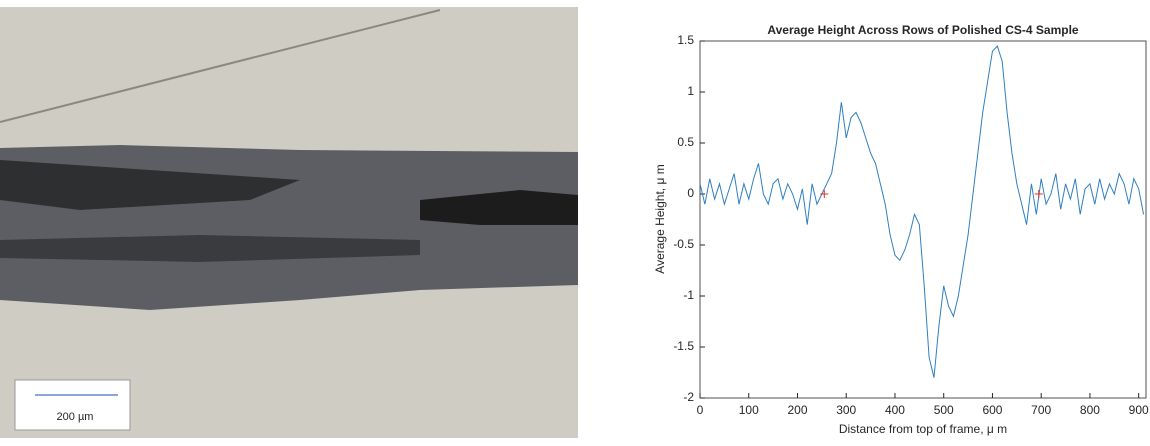 This screenshot has height=446, width=1150. Describe the element at coordinates (923, 429) in the screenshot. I see `x-axis-label: Distance from top of frame, μ m` at that location.